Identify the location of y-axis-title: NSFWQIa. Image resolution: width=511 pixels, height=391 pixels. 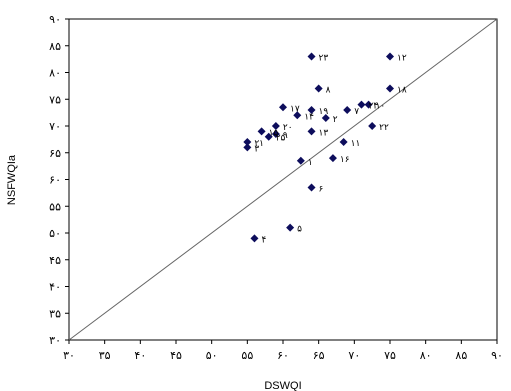
(12, 179).